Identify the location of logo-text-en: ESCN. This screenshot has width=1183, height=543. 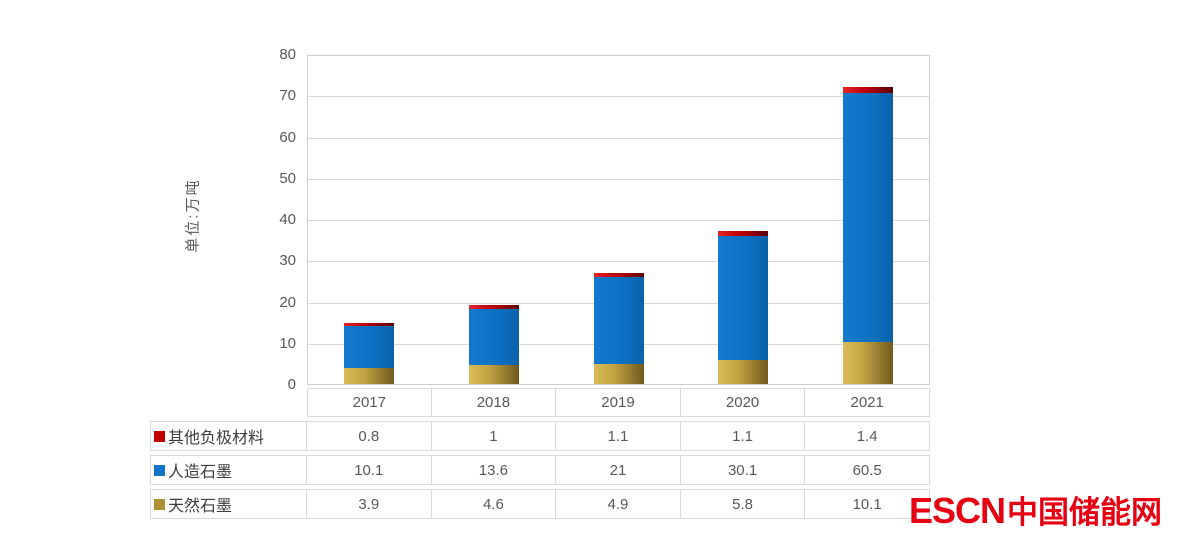
(957, 510).